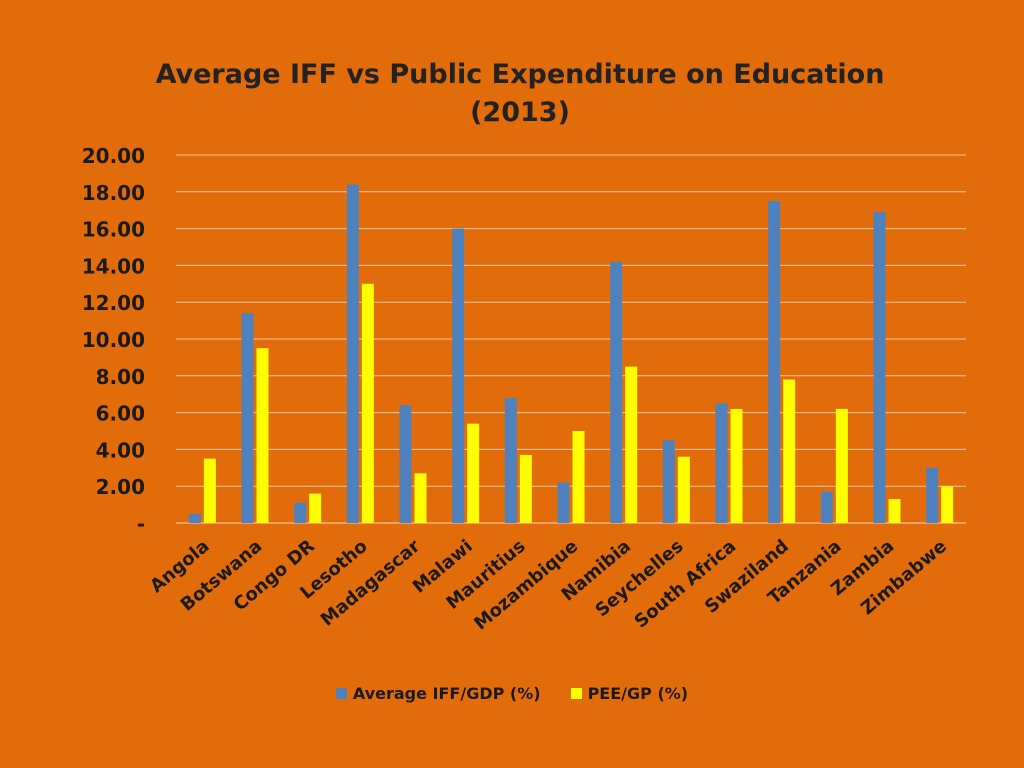  Describe the element at coordinates (300, 512) in the screenshot. I see `bar-iff-congo-dr` at that location.